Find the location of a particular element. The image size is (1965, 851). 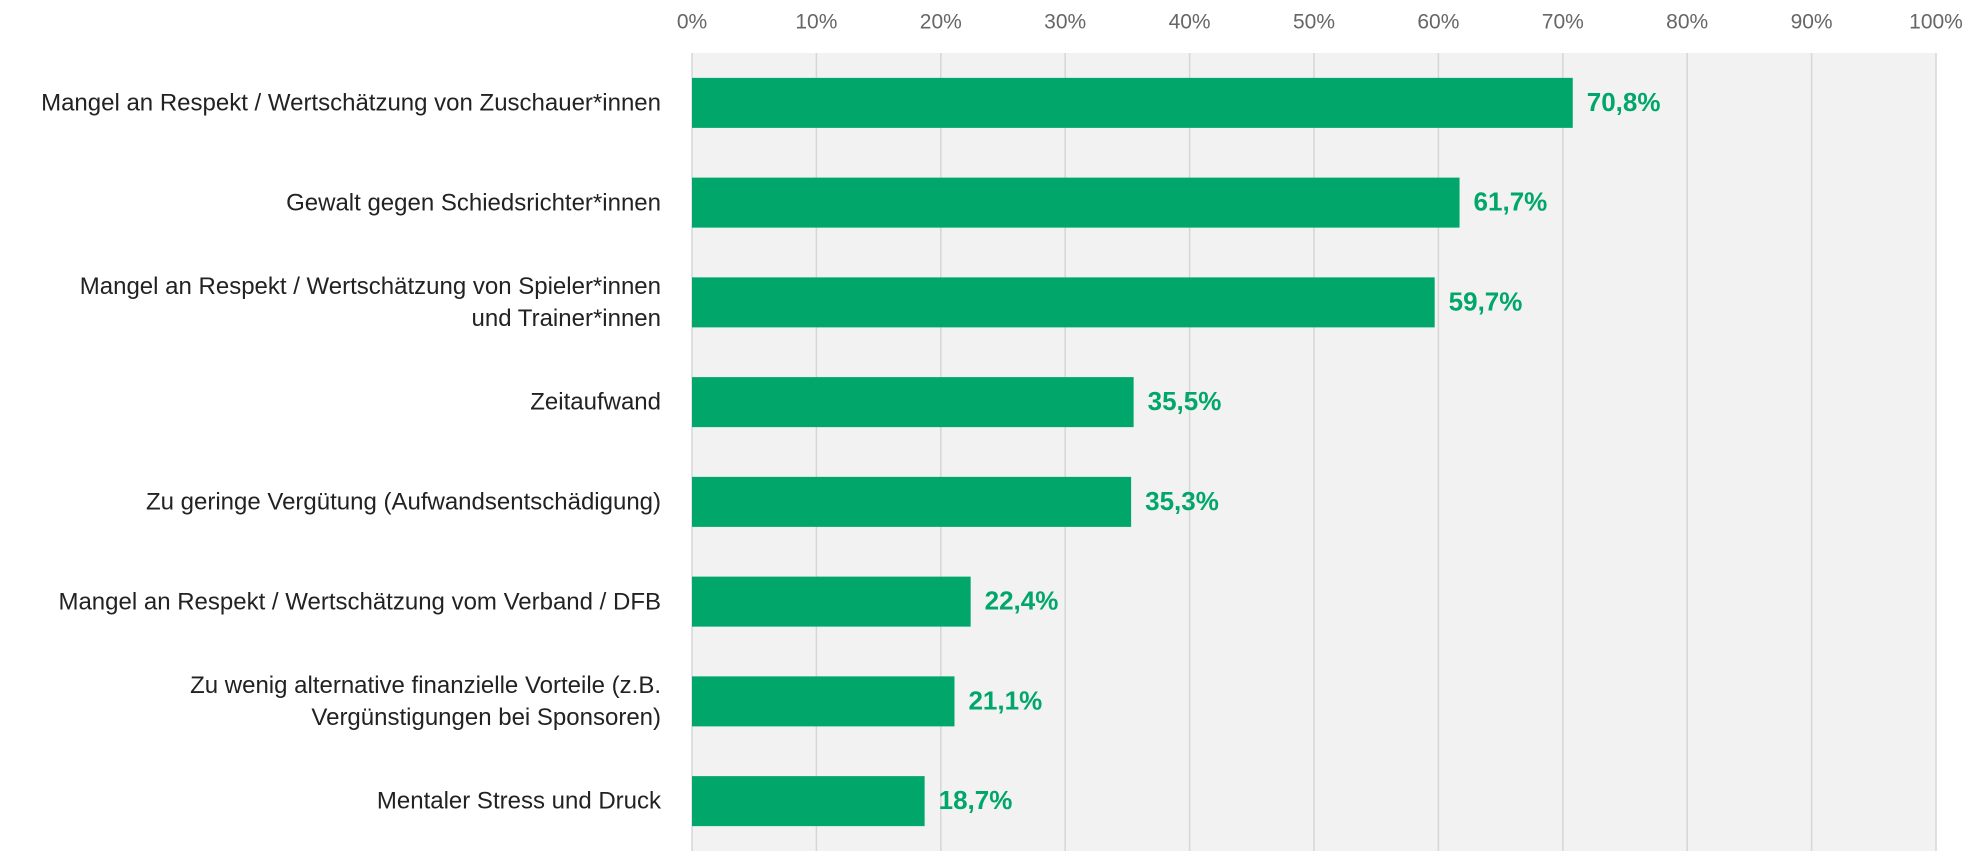

x-tick-label: 40% is located at coordinates (1190, 22).